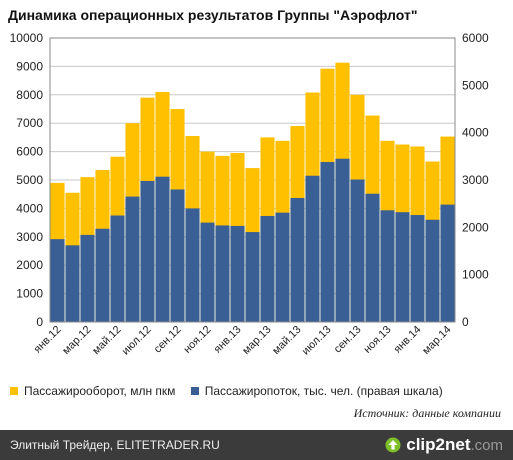  Describe the element at coordinates (427, 413) in the screenshot. I see `source-note: Источник: данные компании` at that location.